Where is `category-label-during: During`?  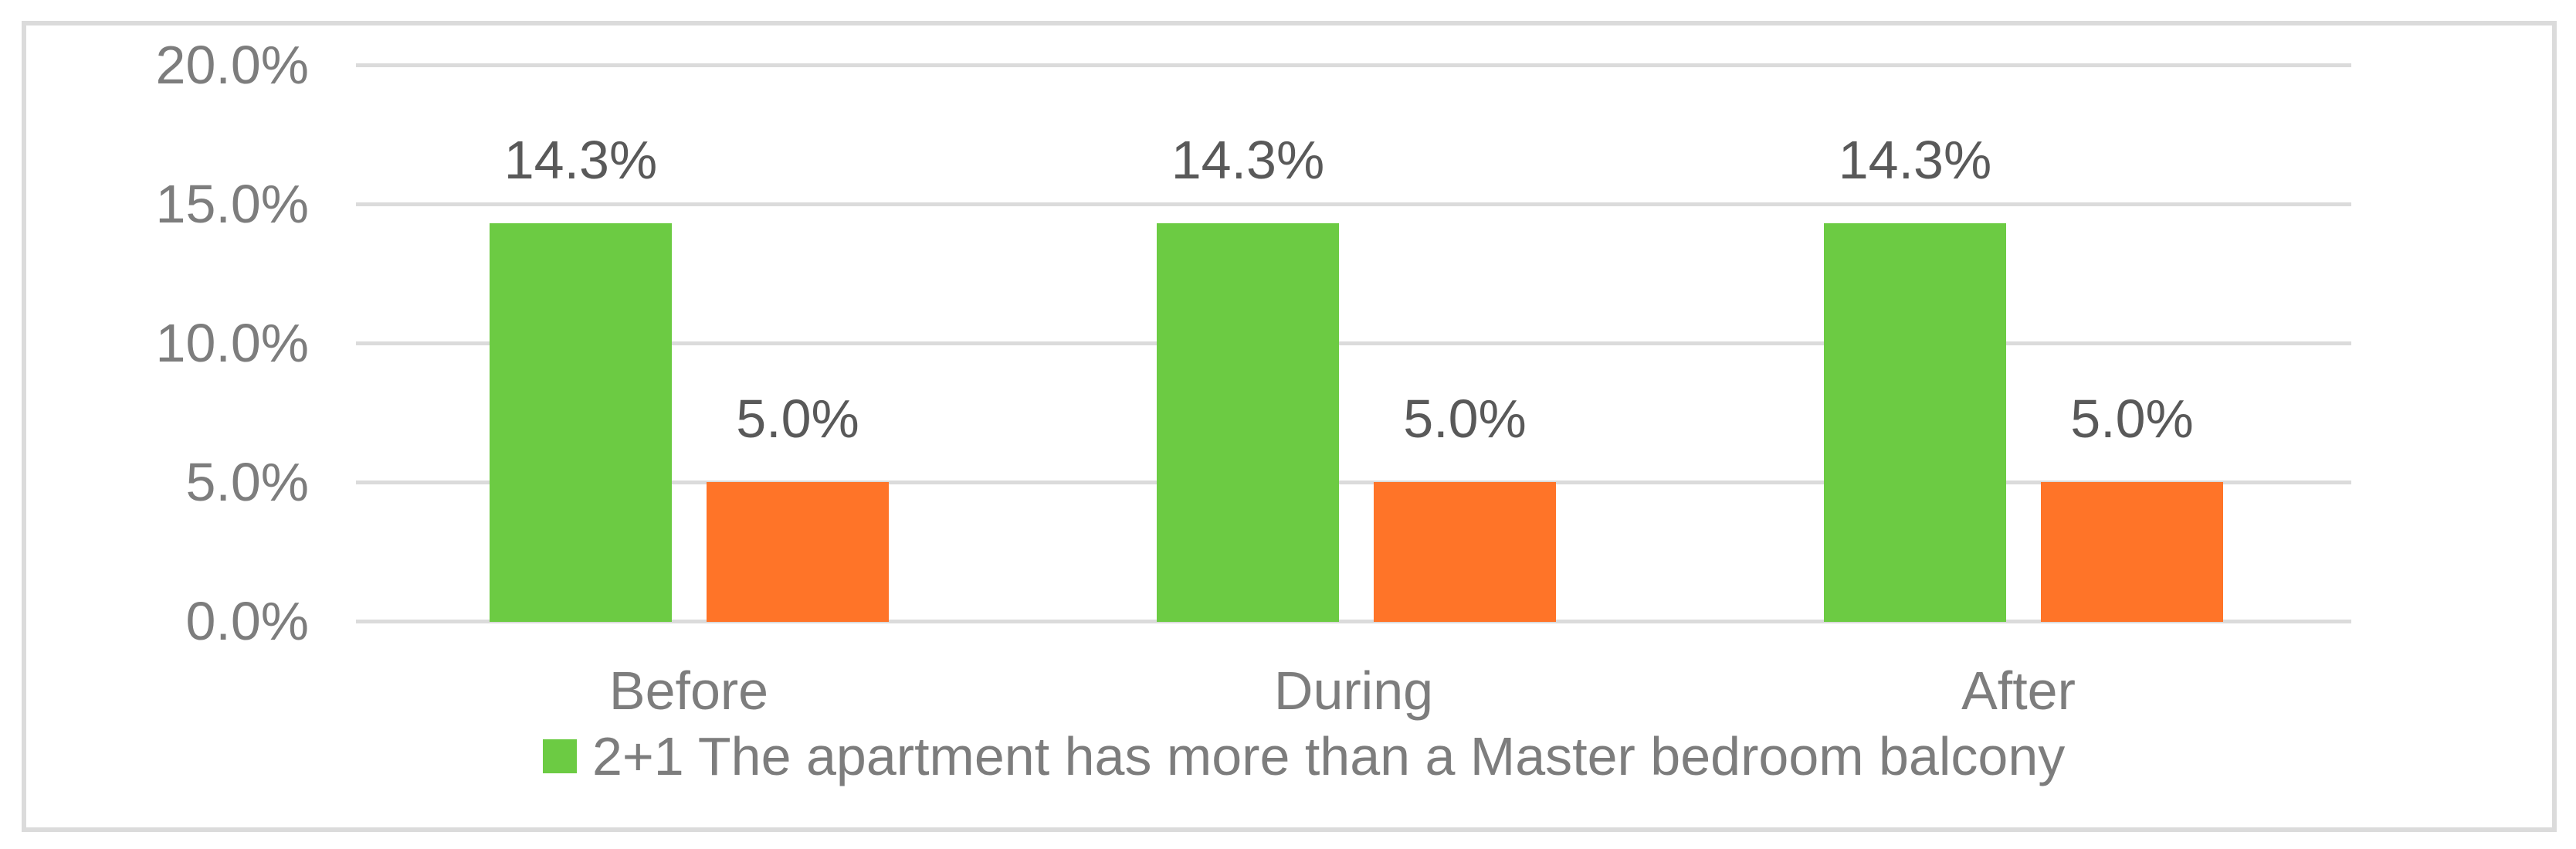
category-label-during: During is located at coordinates (1353, 691).